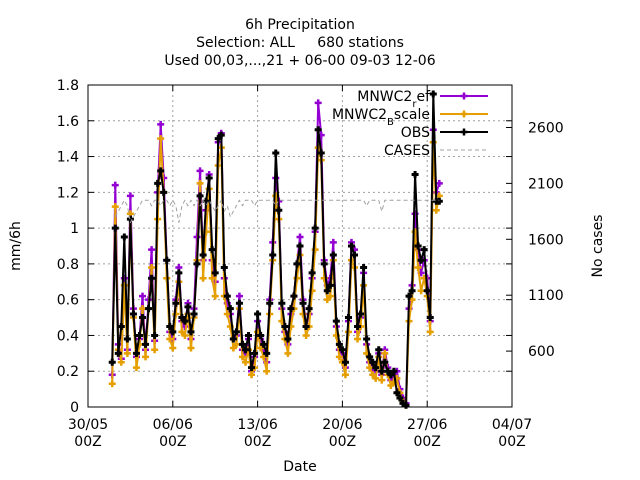 This screenshot has height=480, width=640. Describe the element at coordinates (342, 425) in the screenshot. I see `x-tick-label: 20/06` at that location.